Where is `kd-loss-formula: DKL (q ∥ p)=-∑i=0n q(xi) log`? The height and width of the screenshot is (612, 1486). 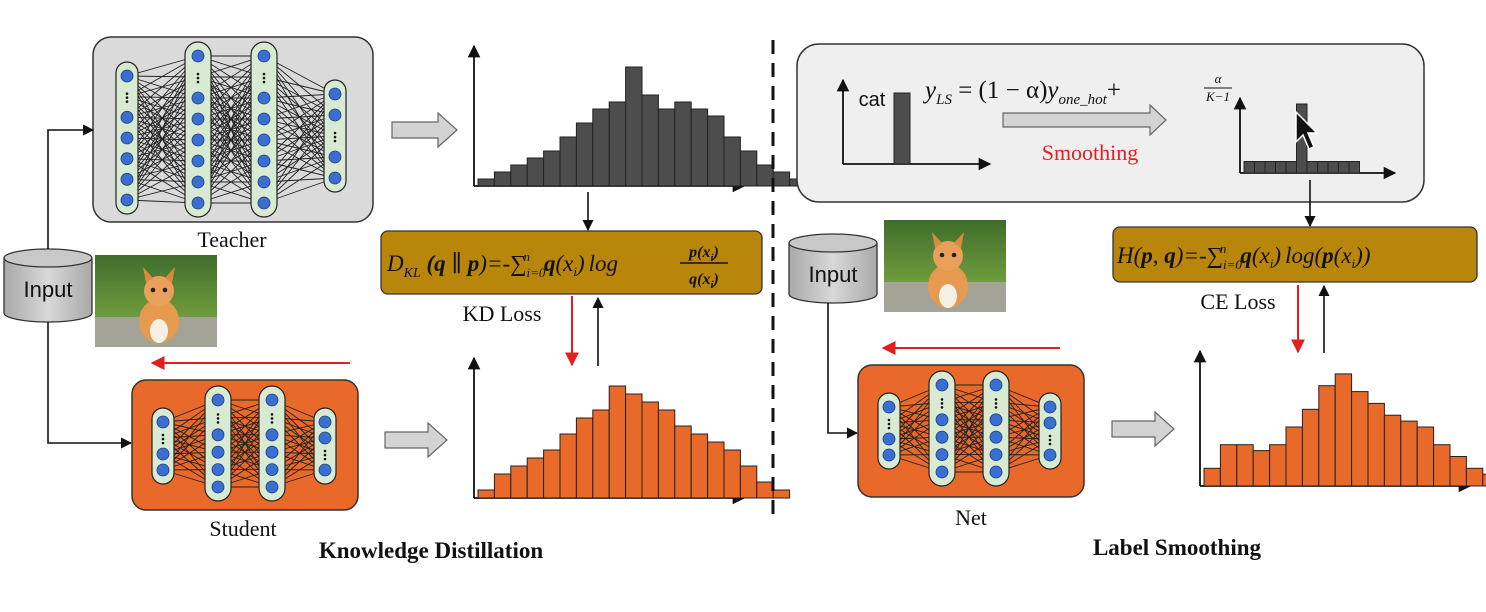
kd-loss-formula: DKL (q ∥ p)=-∑i=0n q(xi) log is located at coordinates (502, 265).